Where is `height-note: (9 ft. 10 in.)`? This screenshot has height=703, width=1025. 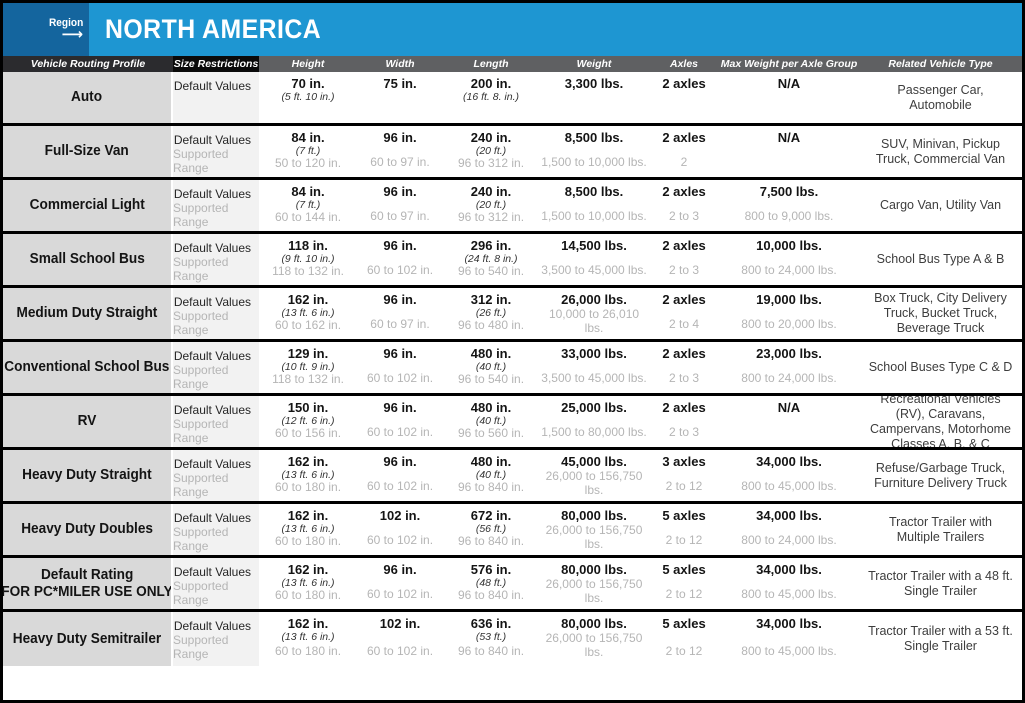
height-note: (9 ft. 10 in.) is located at coordinates (308, 258).